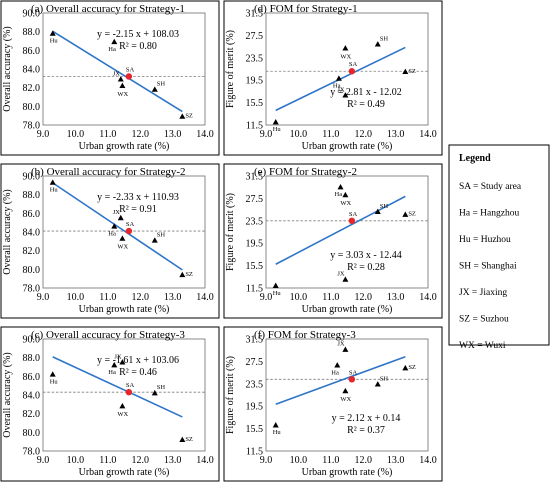 The height and width of the screenshot is (491, 550). What do you see at coordinates (138, 46) in the screenshot?
I see `r-squared-value: R² = 0.80` at bounding box center [138, 46].